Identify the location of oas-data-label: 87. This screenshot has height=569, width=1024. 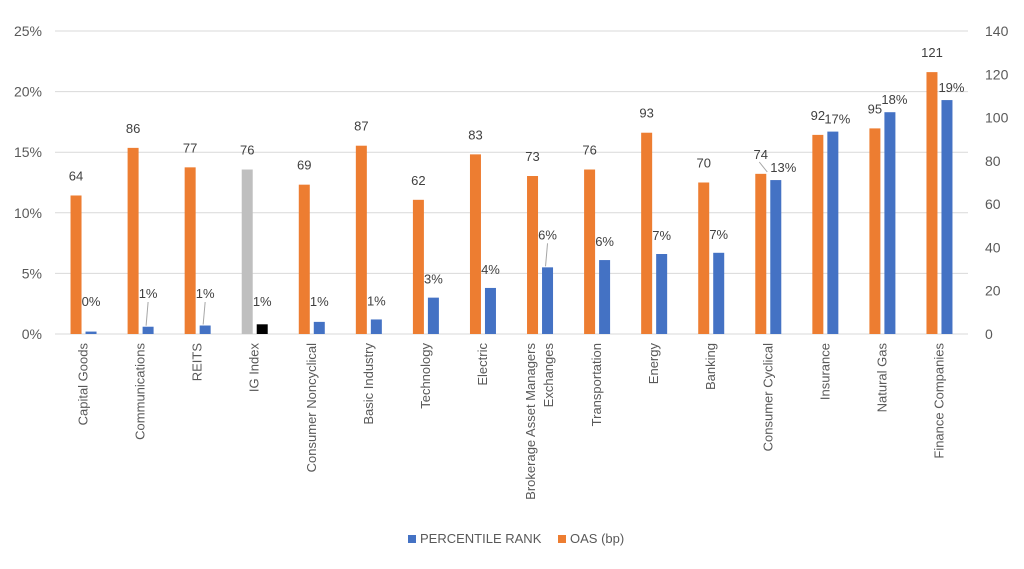
(361, 126).